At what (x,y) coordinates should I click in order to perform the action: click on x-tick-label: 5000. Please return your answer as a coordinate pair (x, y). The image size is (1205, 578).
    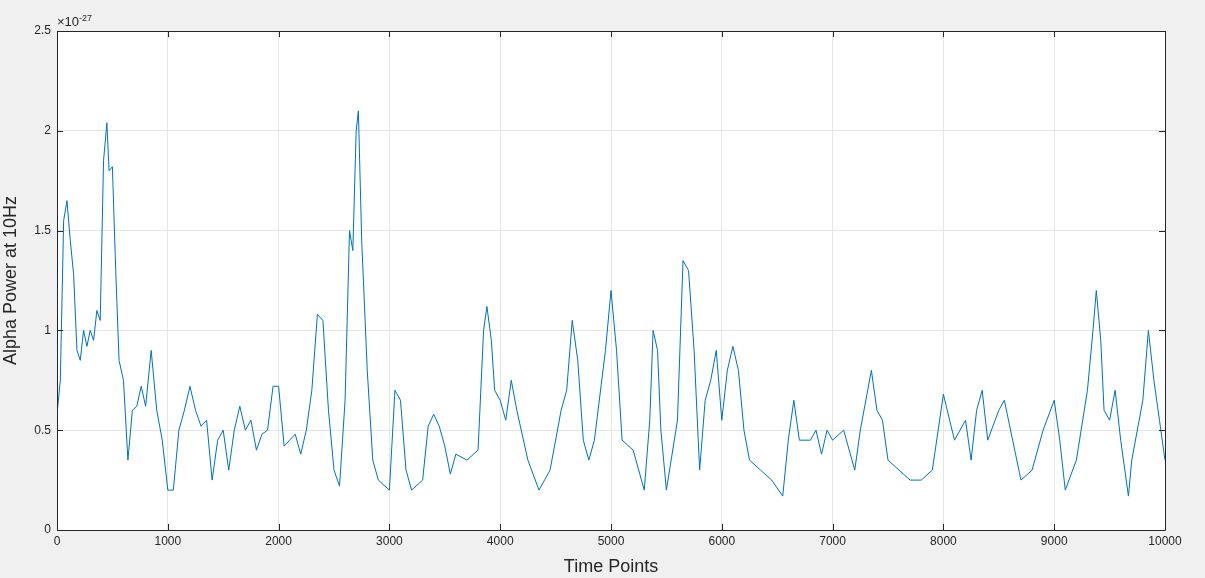
    Looking at the image, I should click on (611, 540).